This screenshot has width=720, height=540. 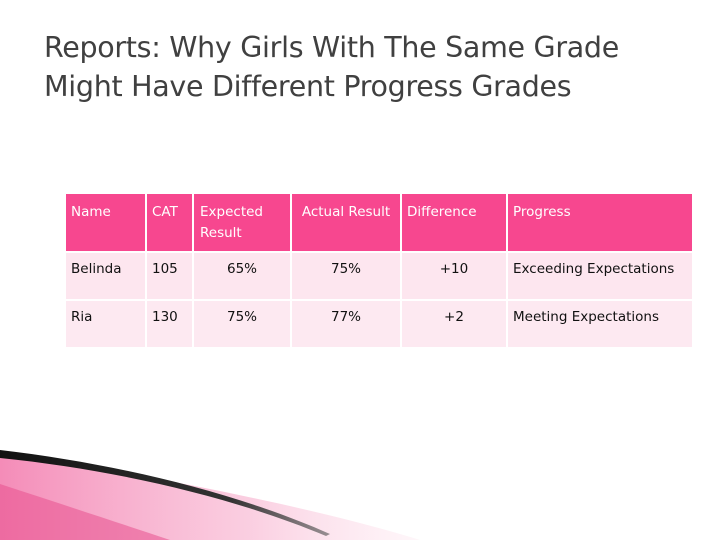 What do you see at coordinates (170, 324) in the screenshot?
I see `cell-cat: 130` at bounding box center [170, 324].